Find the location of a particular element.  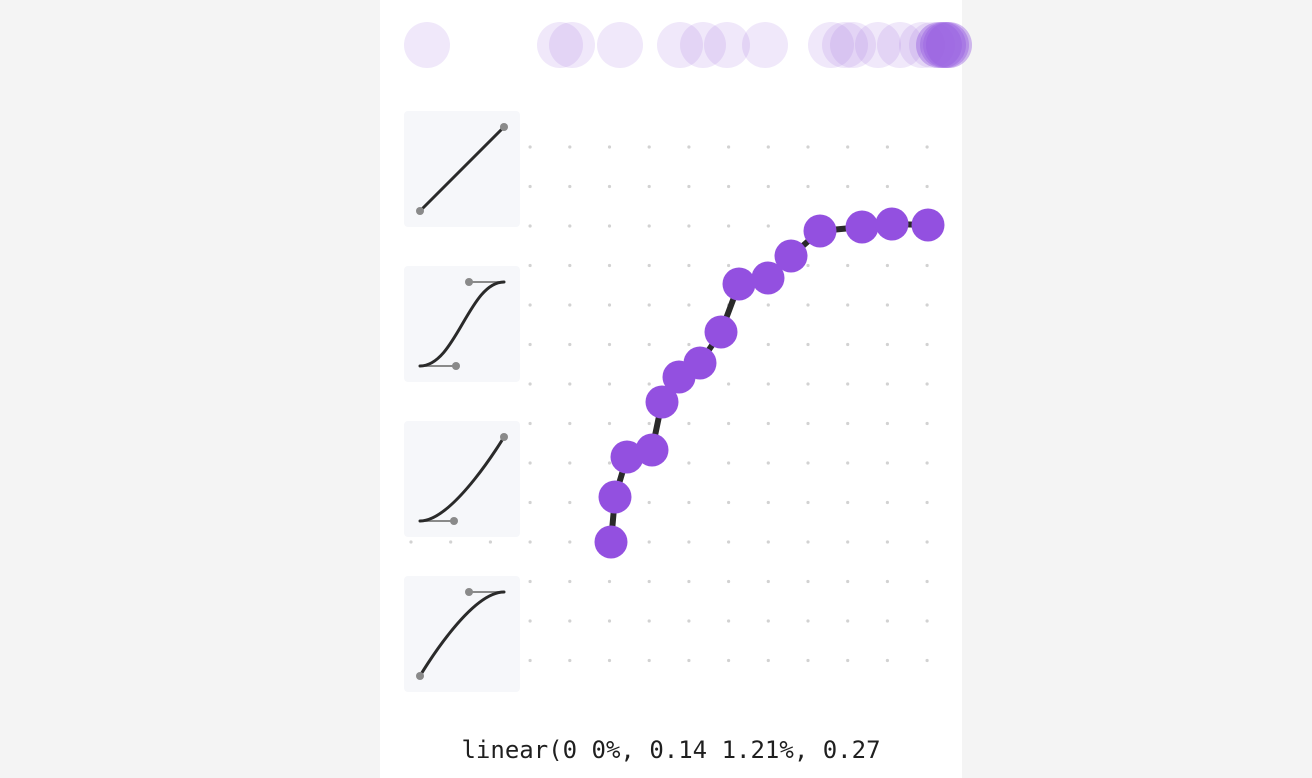

ease-out-curve-icon is located at coordinates (461, 634).